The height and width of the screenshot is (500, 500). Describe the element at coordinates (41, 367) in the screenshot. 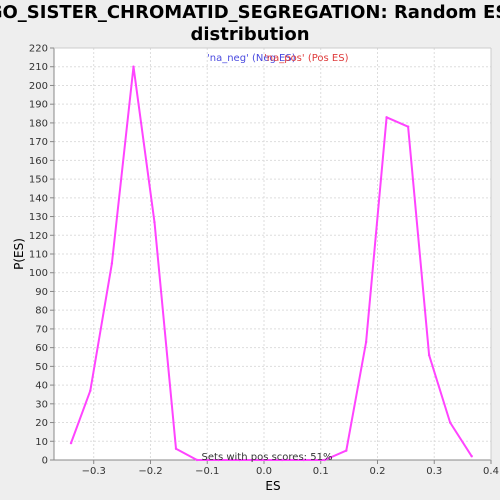

I see `y-tick-label: 50` at that location.